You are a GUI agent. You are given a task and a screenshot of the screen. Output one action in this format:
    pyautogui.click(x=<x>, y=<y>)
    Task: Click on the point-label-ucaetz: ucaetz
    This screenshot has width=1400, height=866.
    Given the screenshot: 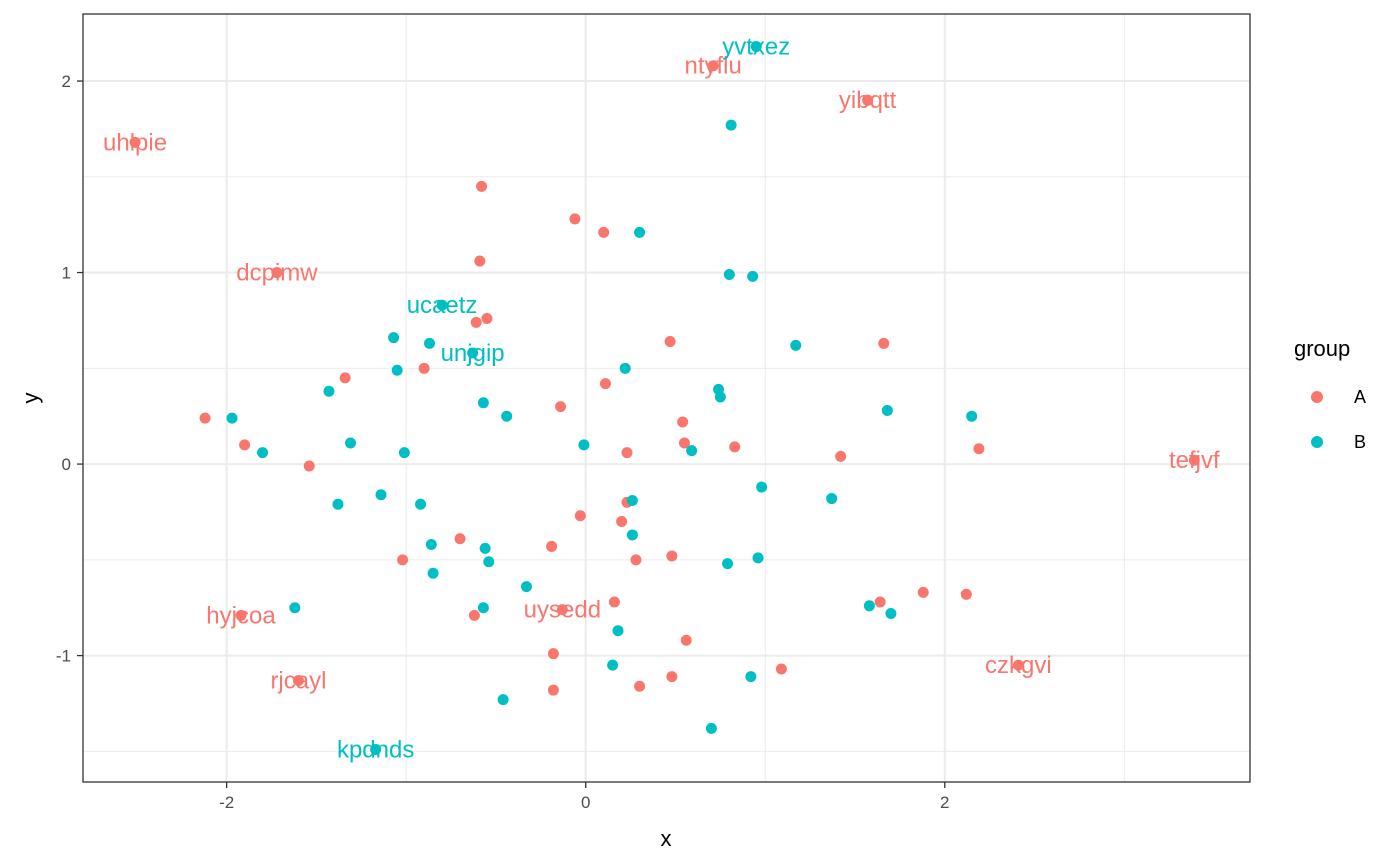 What is the action you would take?
    pyautogui.click(x=442, y=305)
    